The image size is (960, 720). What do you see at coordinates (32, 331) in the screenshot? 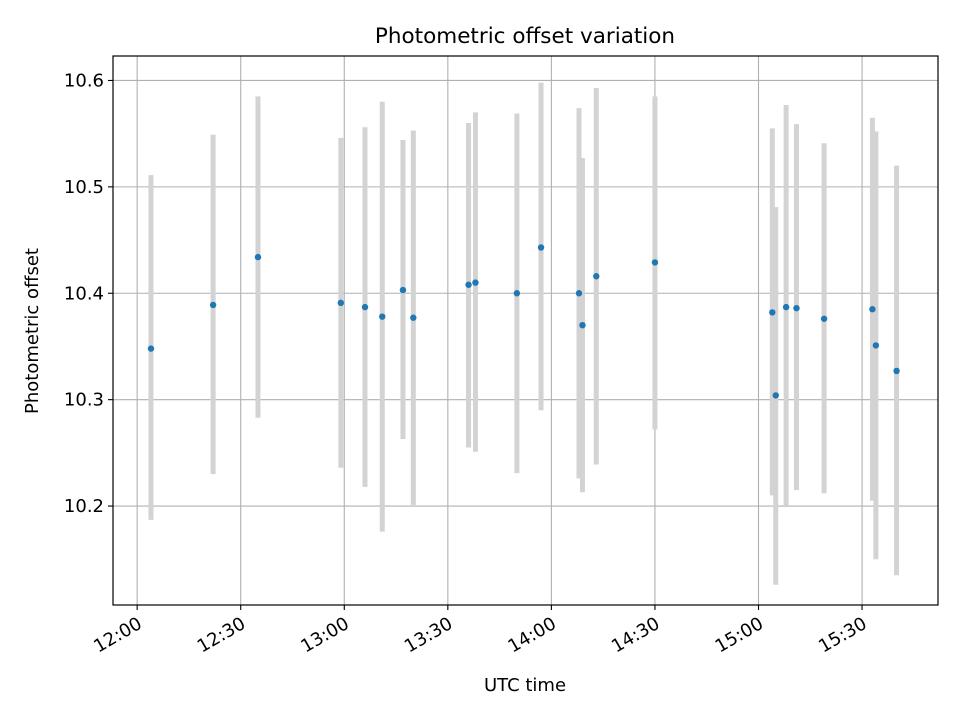
I see `y-axis-label: Photometric offset` at bounding box center [32, 331].